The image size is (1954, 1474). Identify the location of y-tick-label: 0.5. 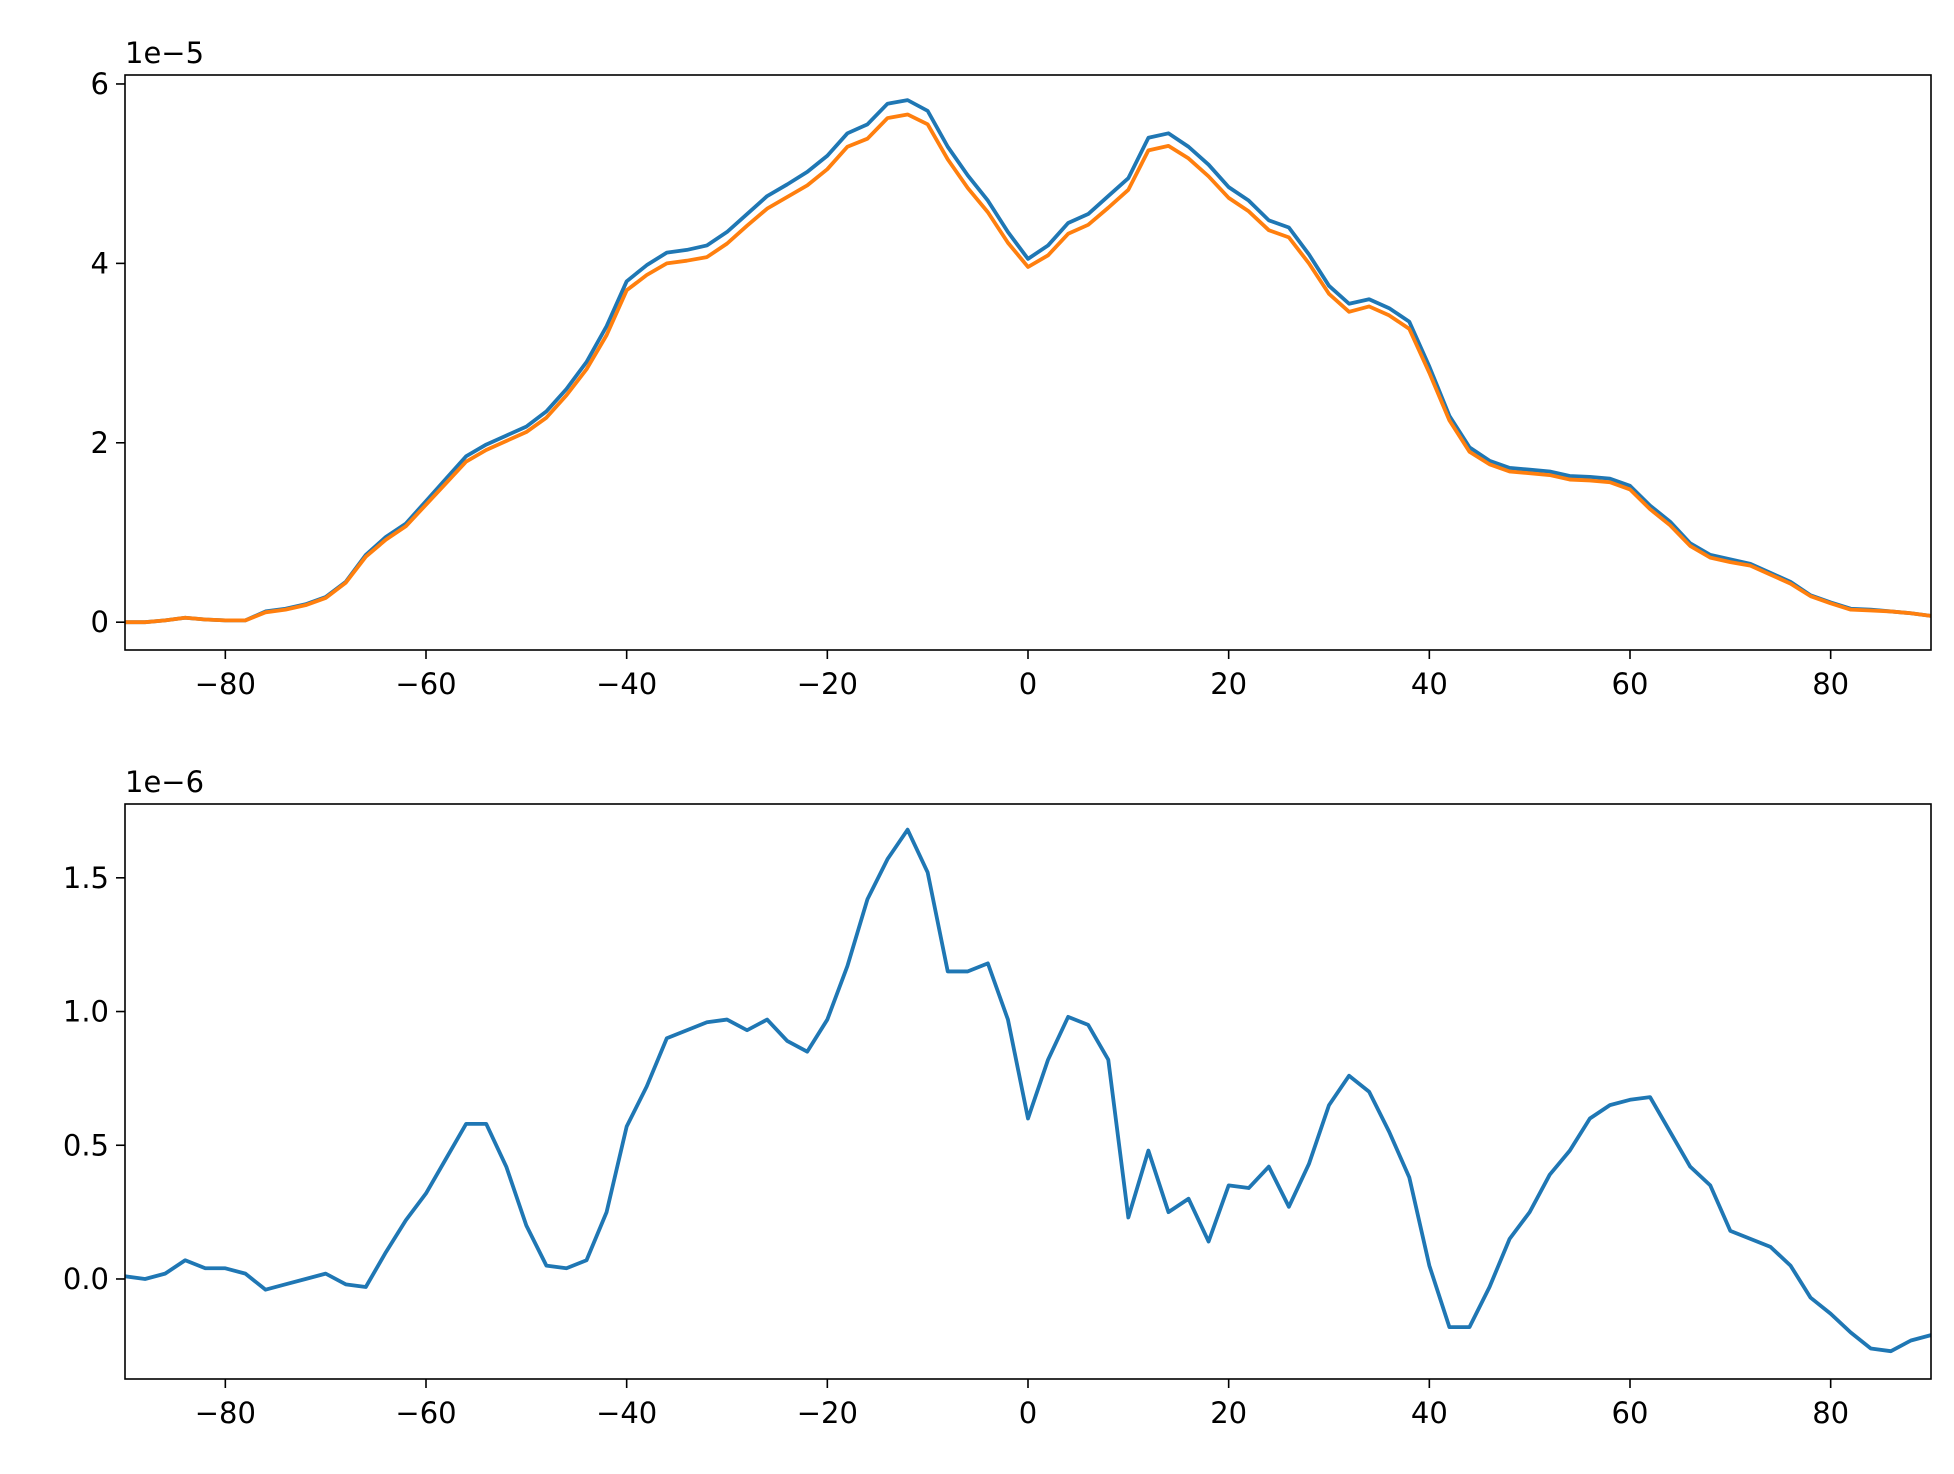
(86, 1145).